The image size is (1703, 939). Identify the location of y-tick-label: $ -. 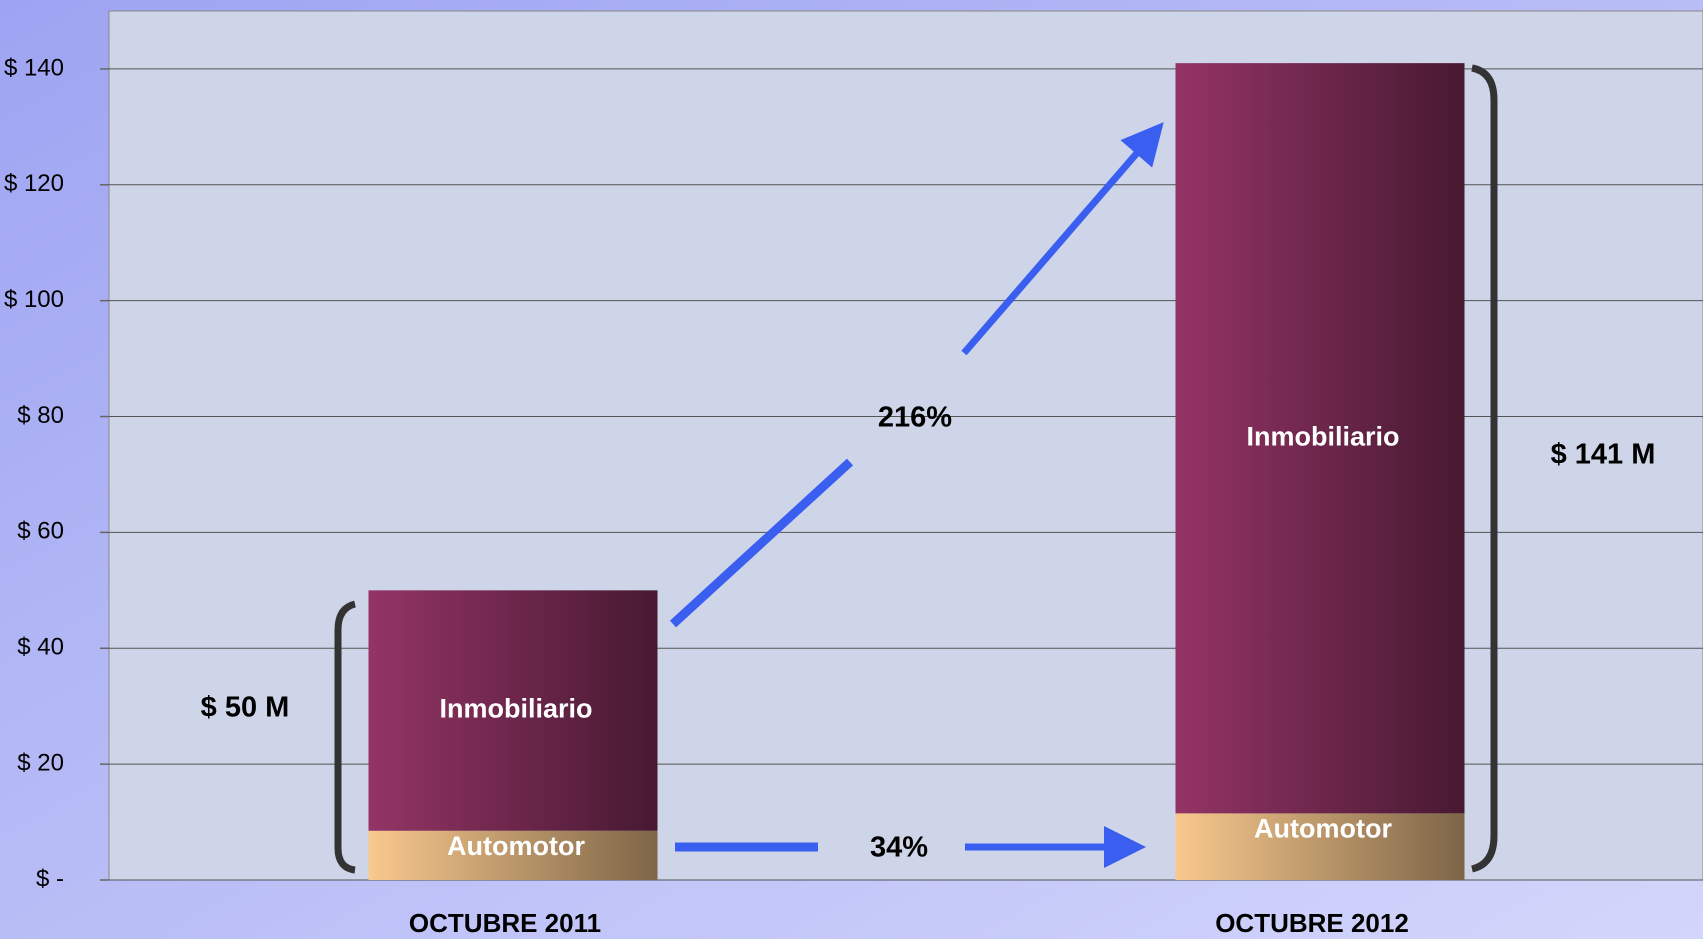
(50, 878).